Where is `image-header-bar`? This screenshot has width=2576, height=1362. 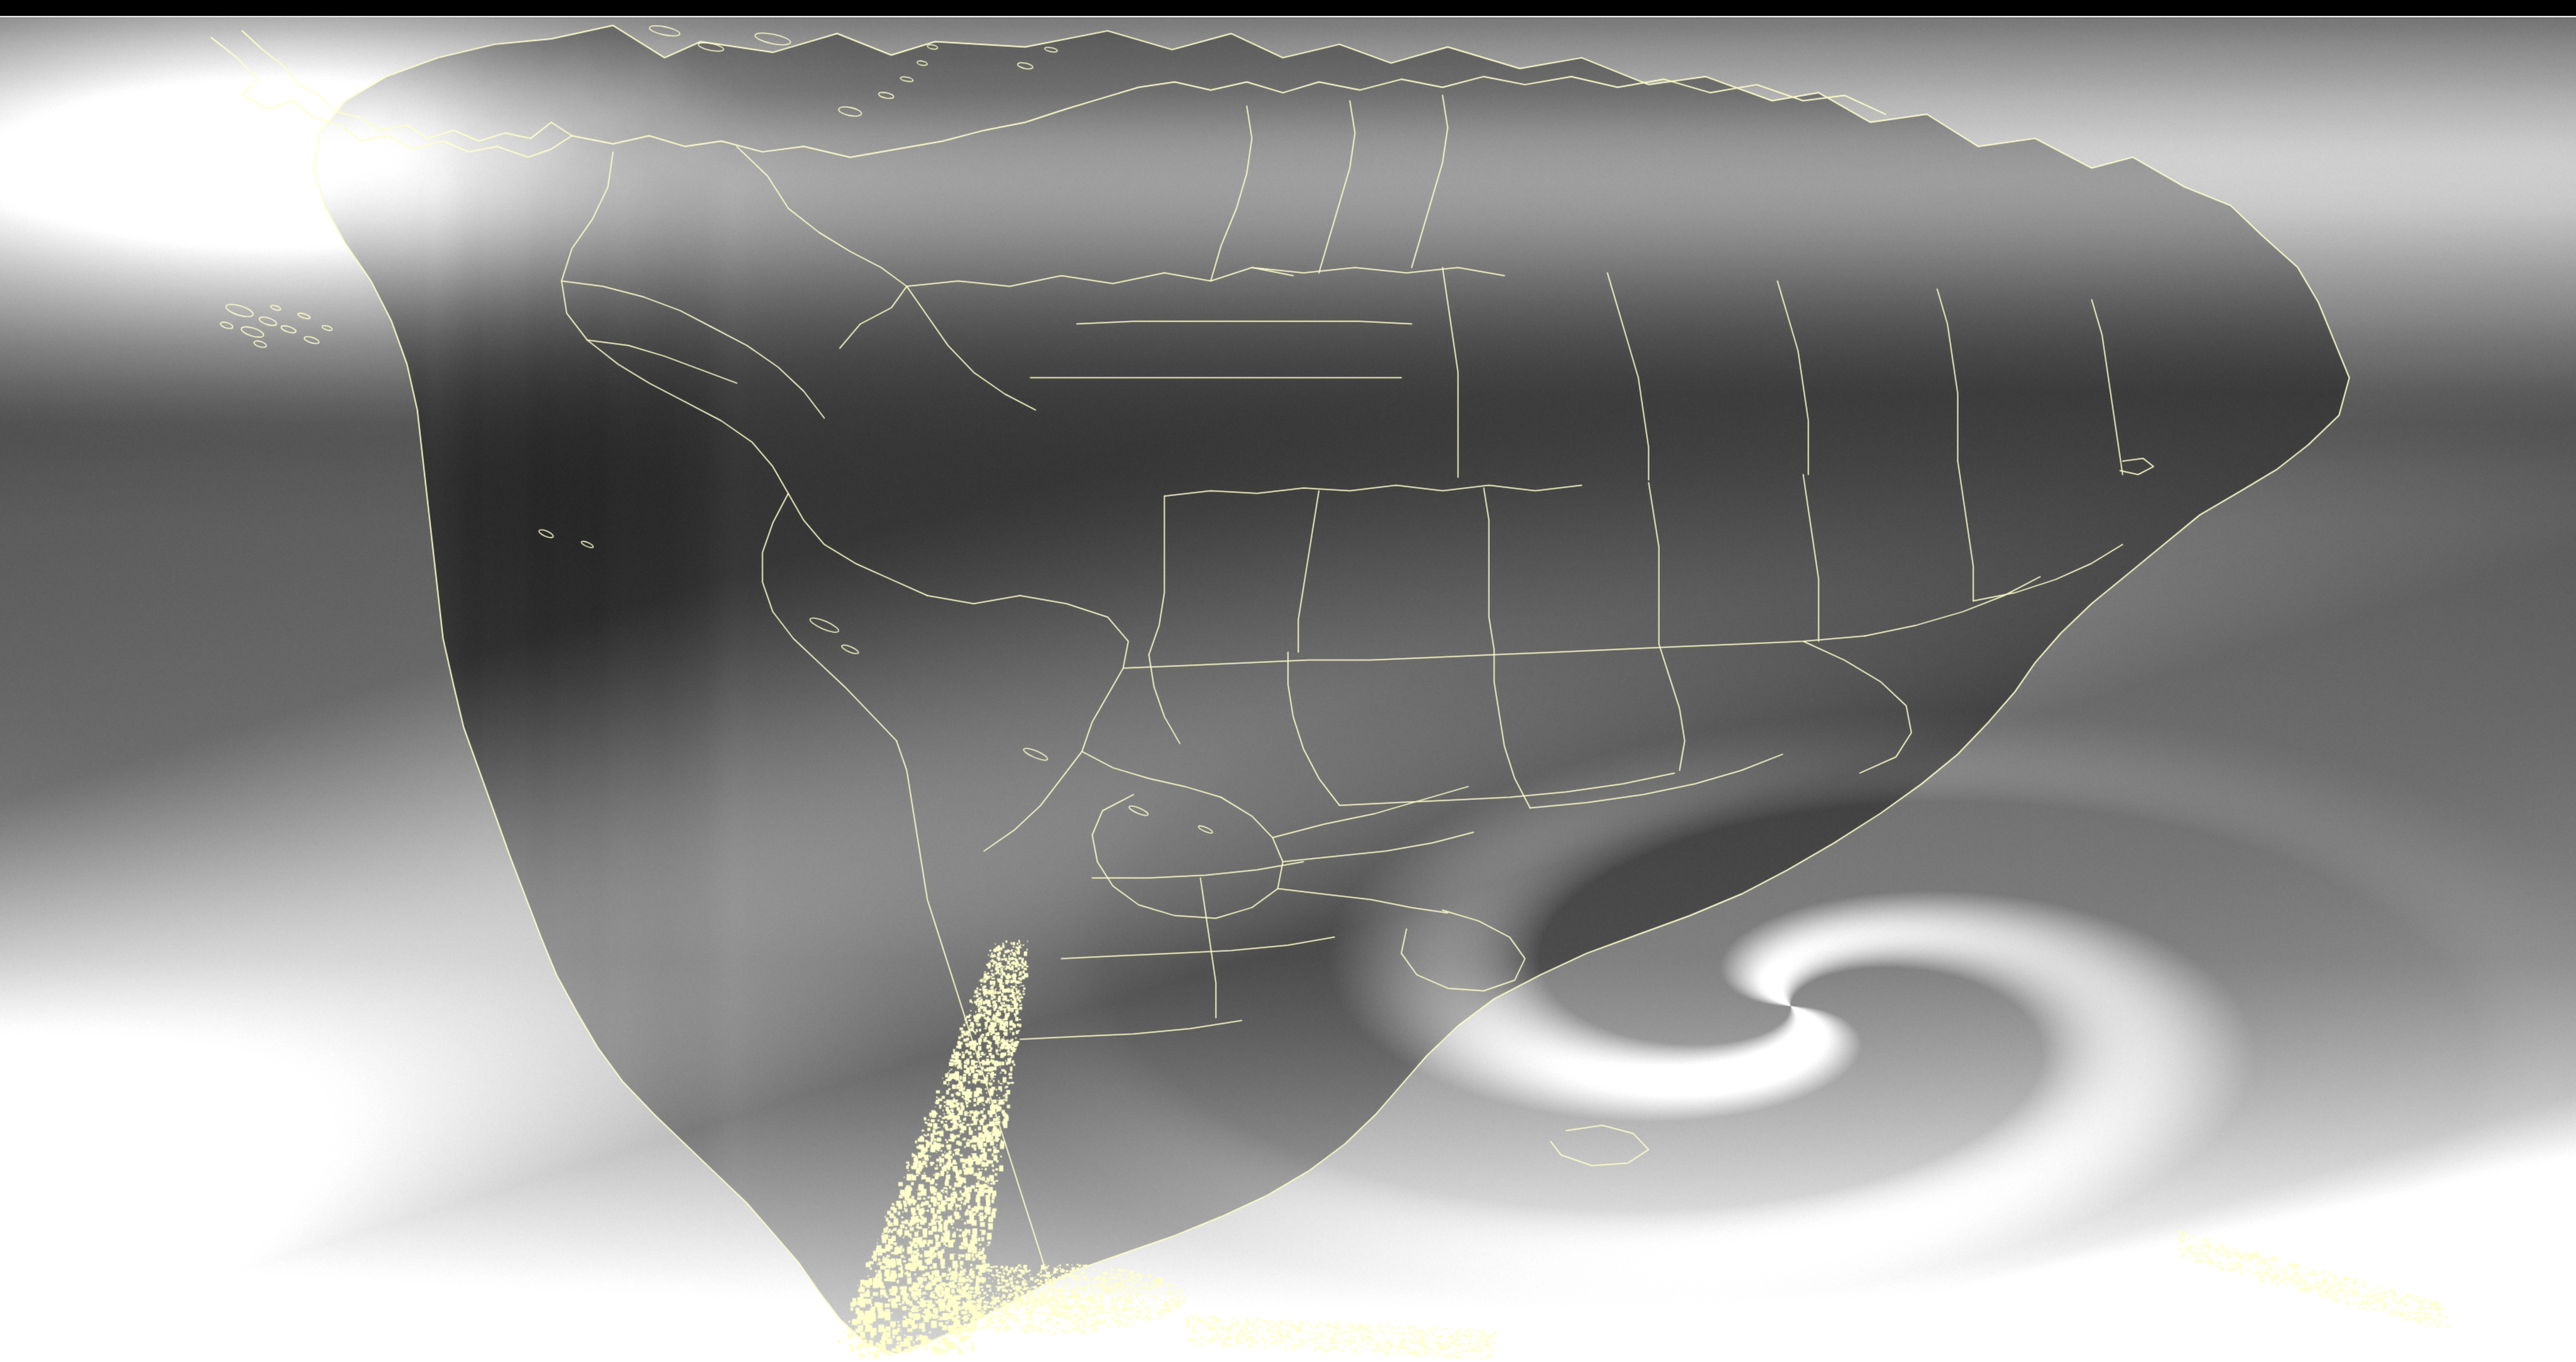
image-header-bar is located at coordinates (1288, 8).